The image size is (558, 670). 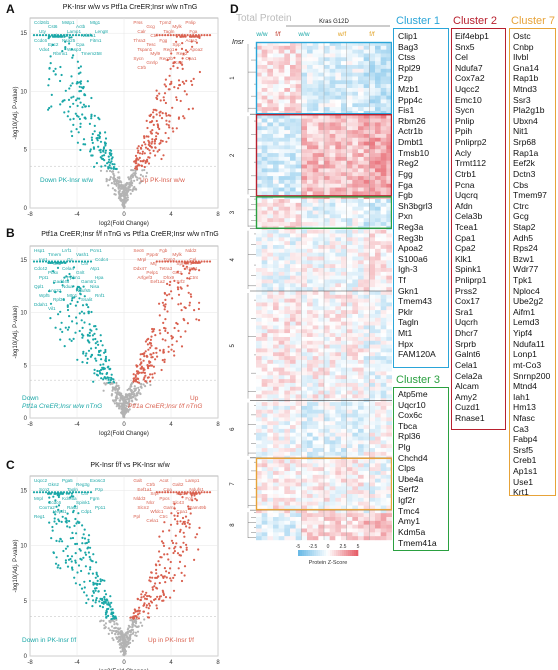 I want to click on vc-ytick-2: 10, so click(x=23, y=547).